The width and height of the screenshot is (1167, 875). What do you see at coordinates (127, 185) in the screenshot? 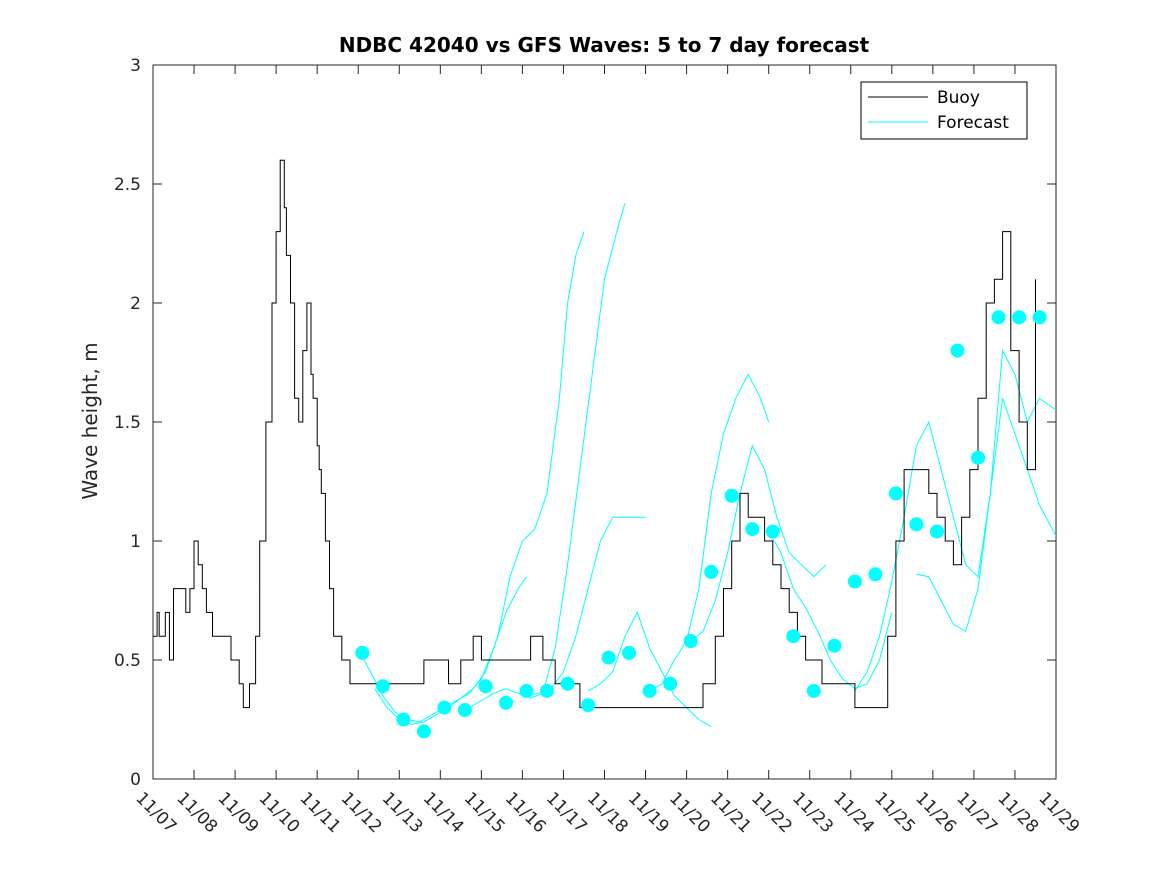
I see `y-tick-label: 2.5` at bounding box center [127, 185].